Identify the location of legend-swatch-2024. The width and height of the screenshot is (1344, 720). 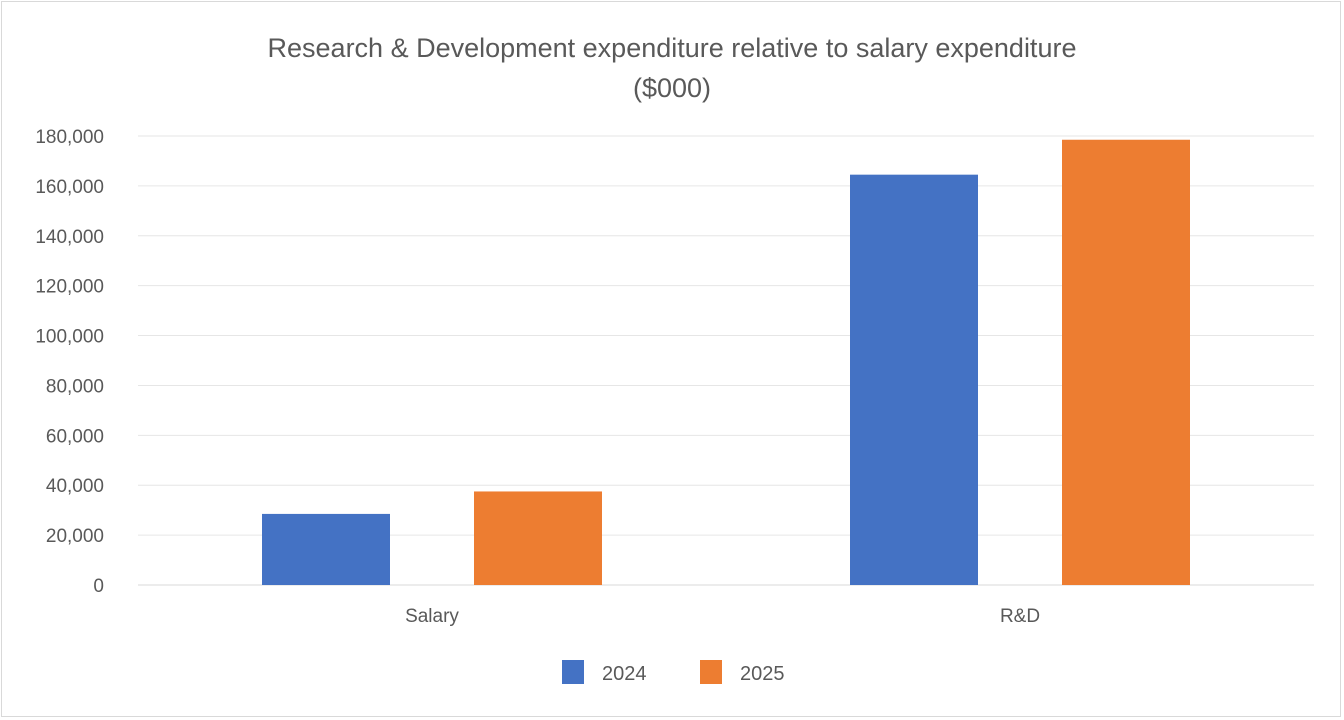
(573, 672).